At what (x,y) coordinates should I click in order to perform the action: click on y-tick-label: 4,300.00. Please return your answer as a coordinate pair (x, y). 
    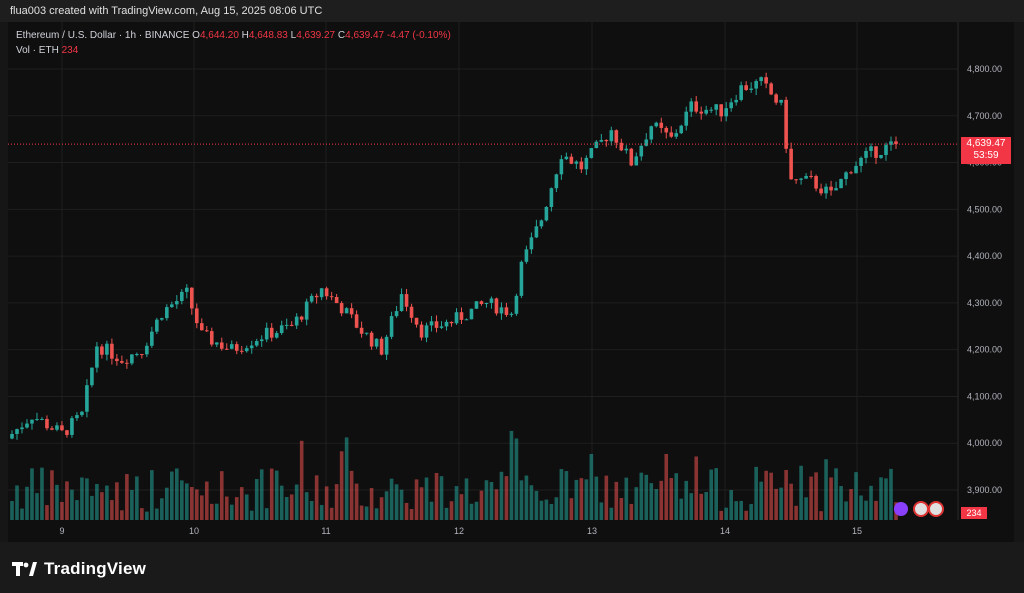
    Looking at the image, I should click on (984, 303).